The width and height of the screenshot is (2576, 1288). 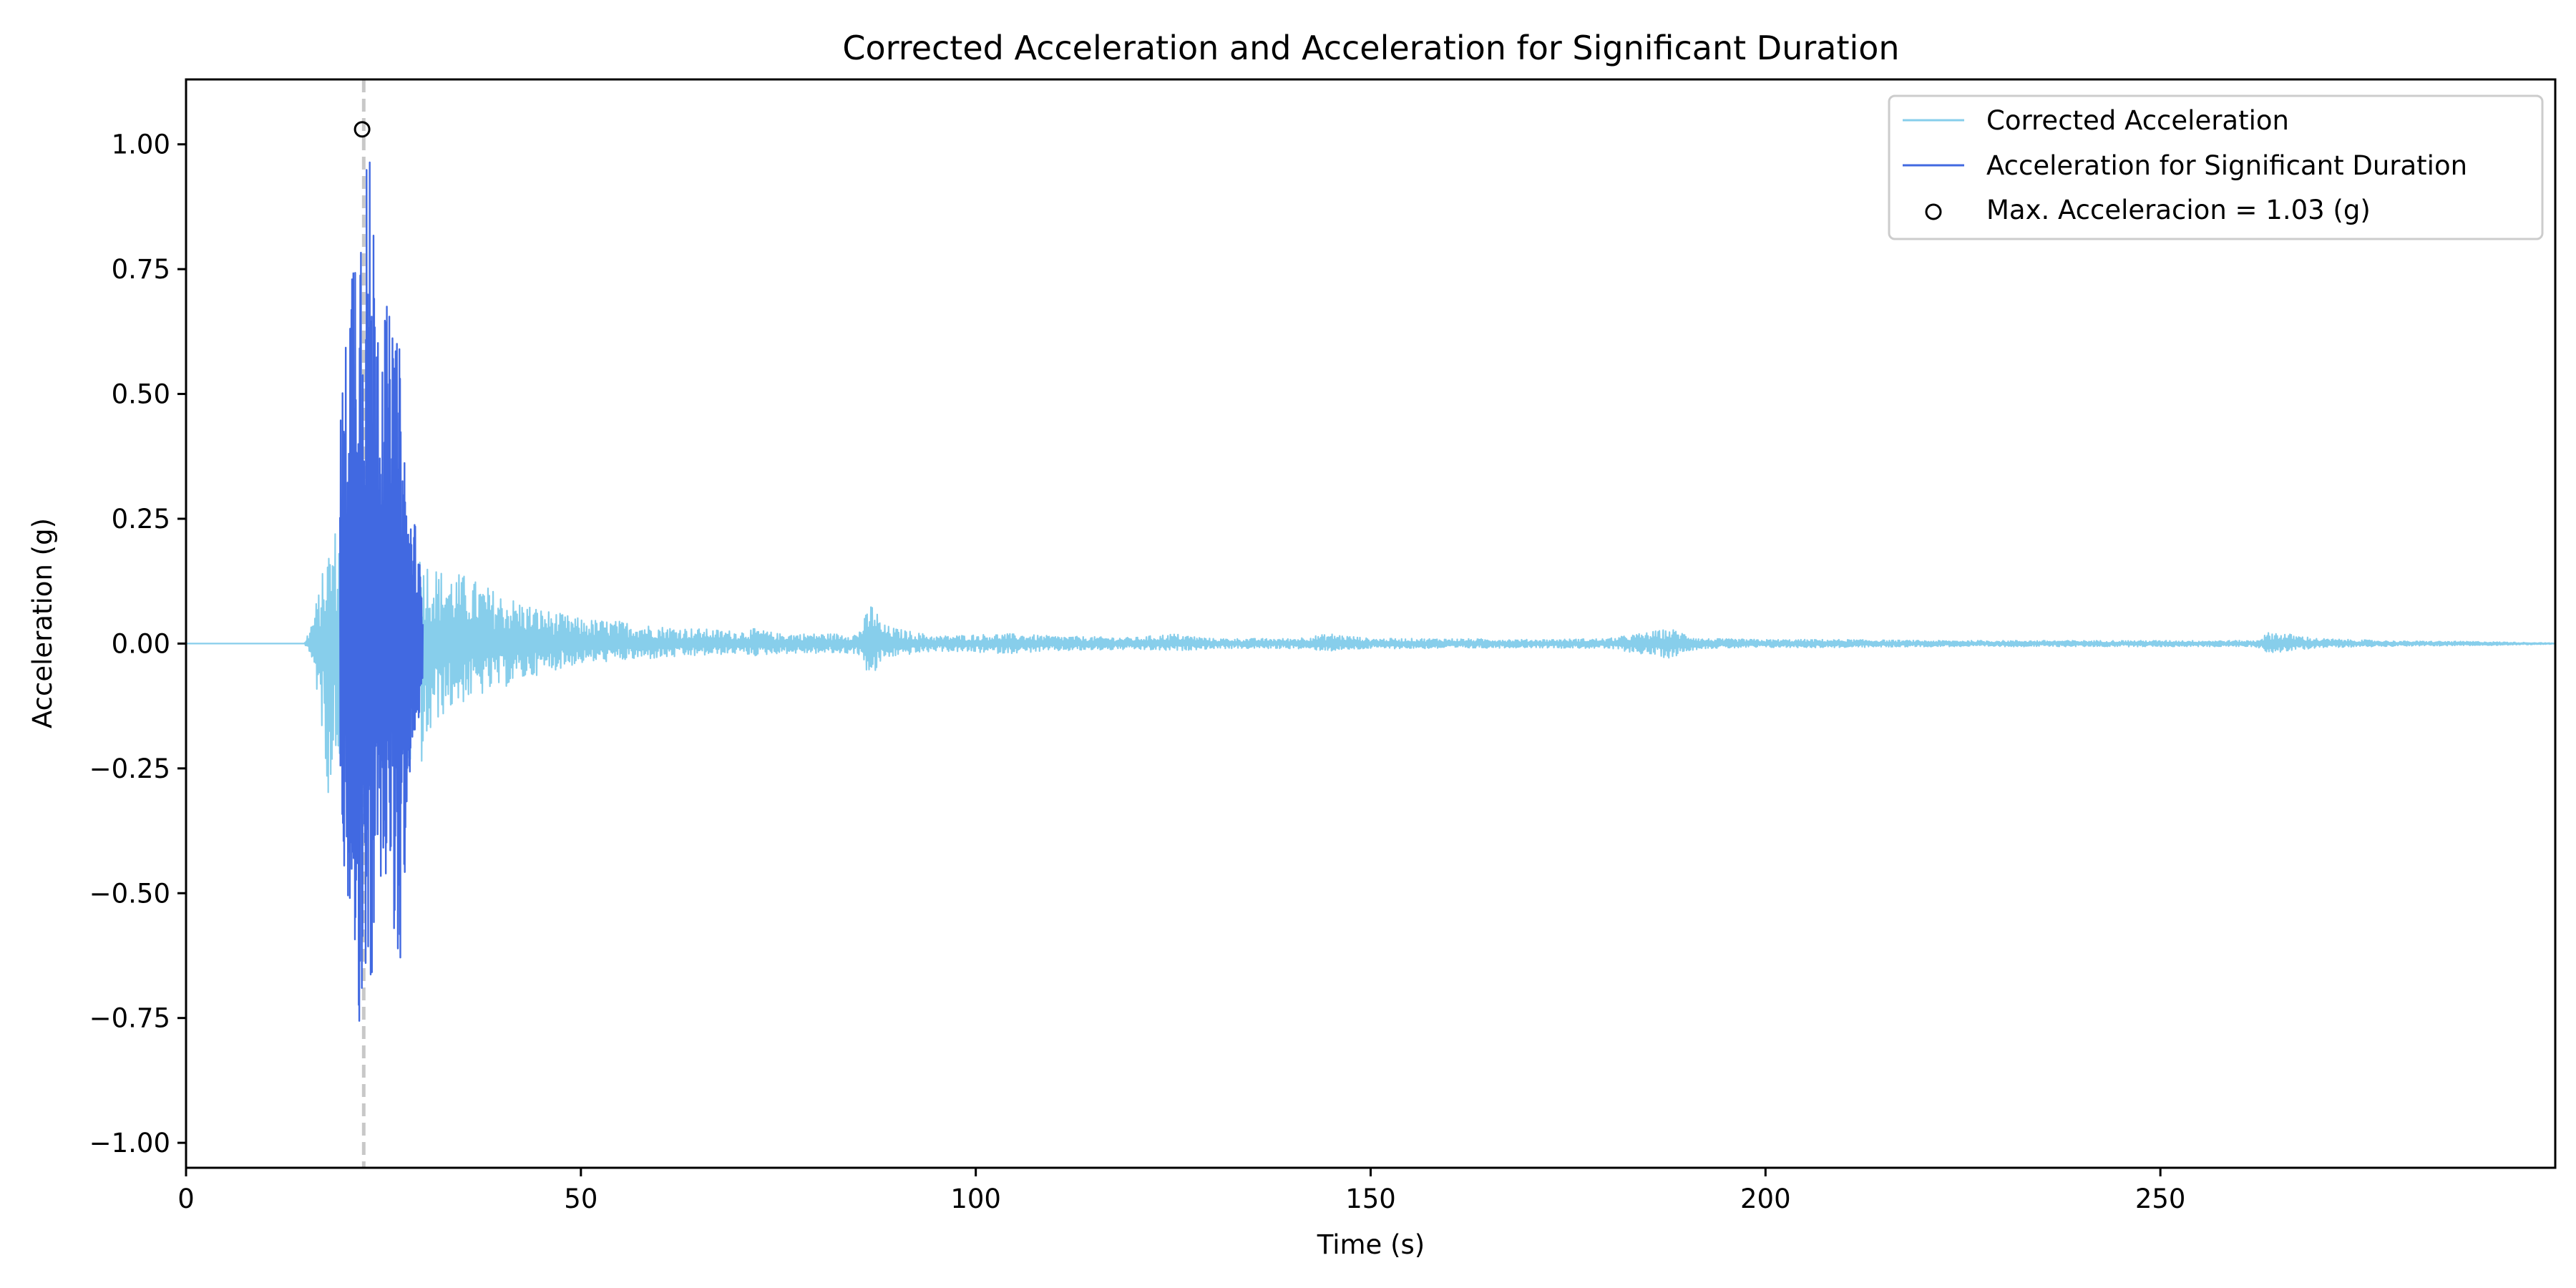 What do you see at coordinates (129, 894) in the screenshot?
I see `y-tick-label: −0.50` at bounding box center [129, 894].